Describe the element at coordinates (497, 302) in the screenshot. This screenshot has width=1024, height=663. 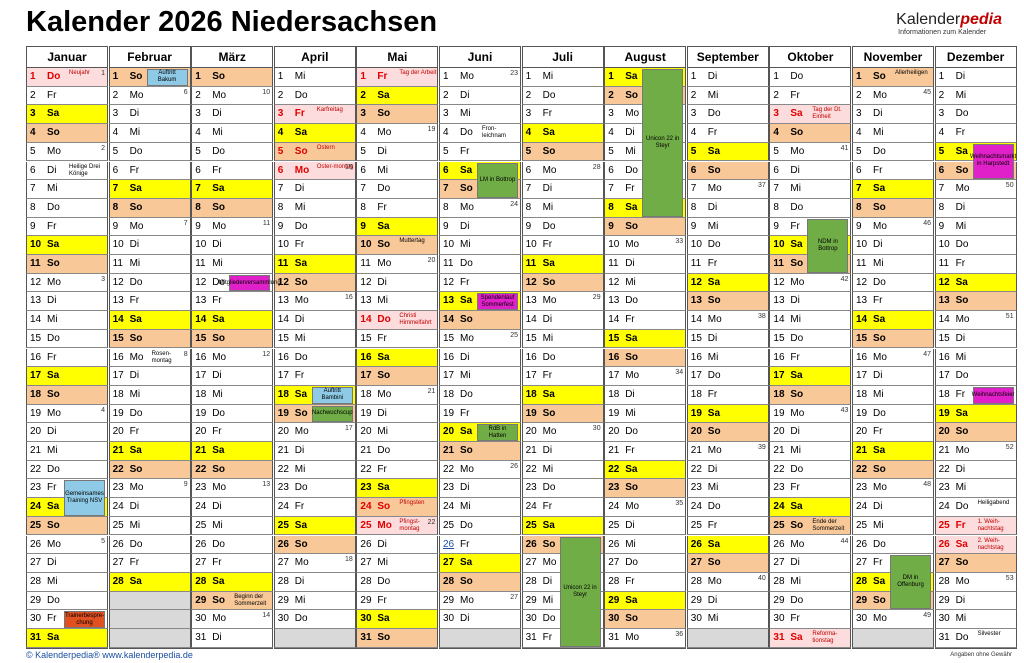
I see `event-marker: Spendenlauf Sommerfest` at that location.